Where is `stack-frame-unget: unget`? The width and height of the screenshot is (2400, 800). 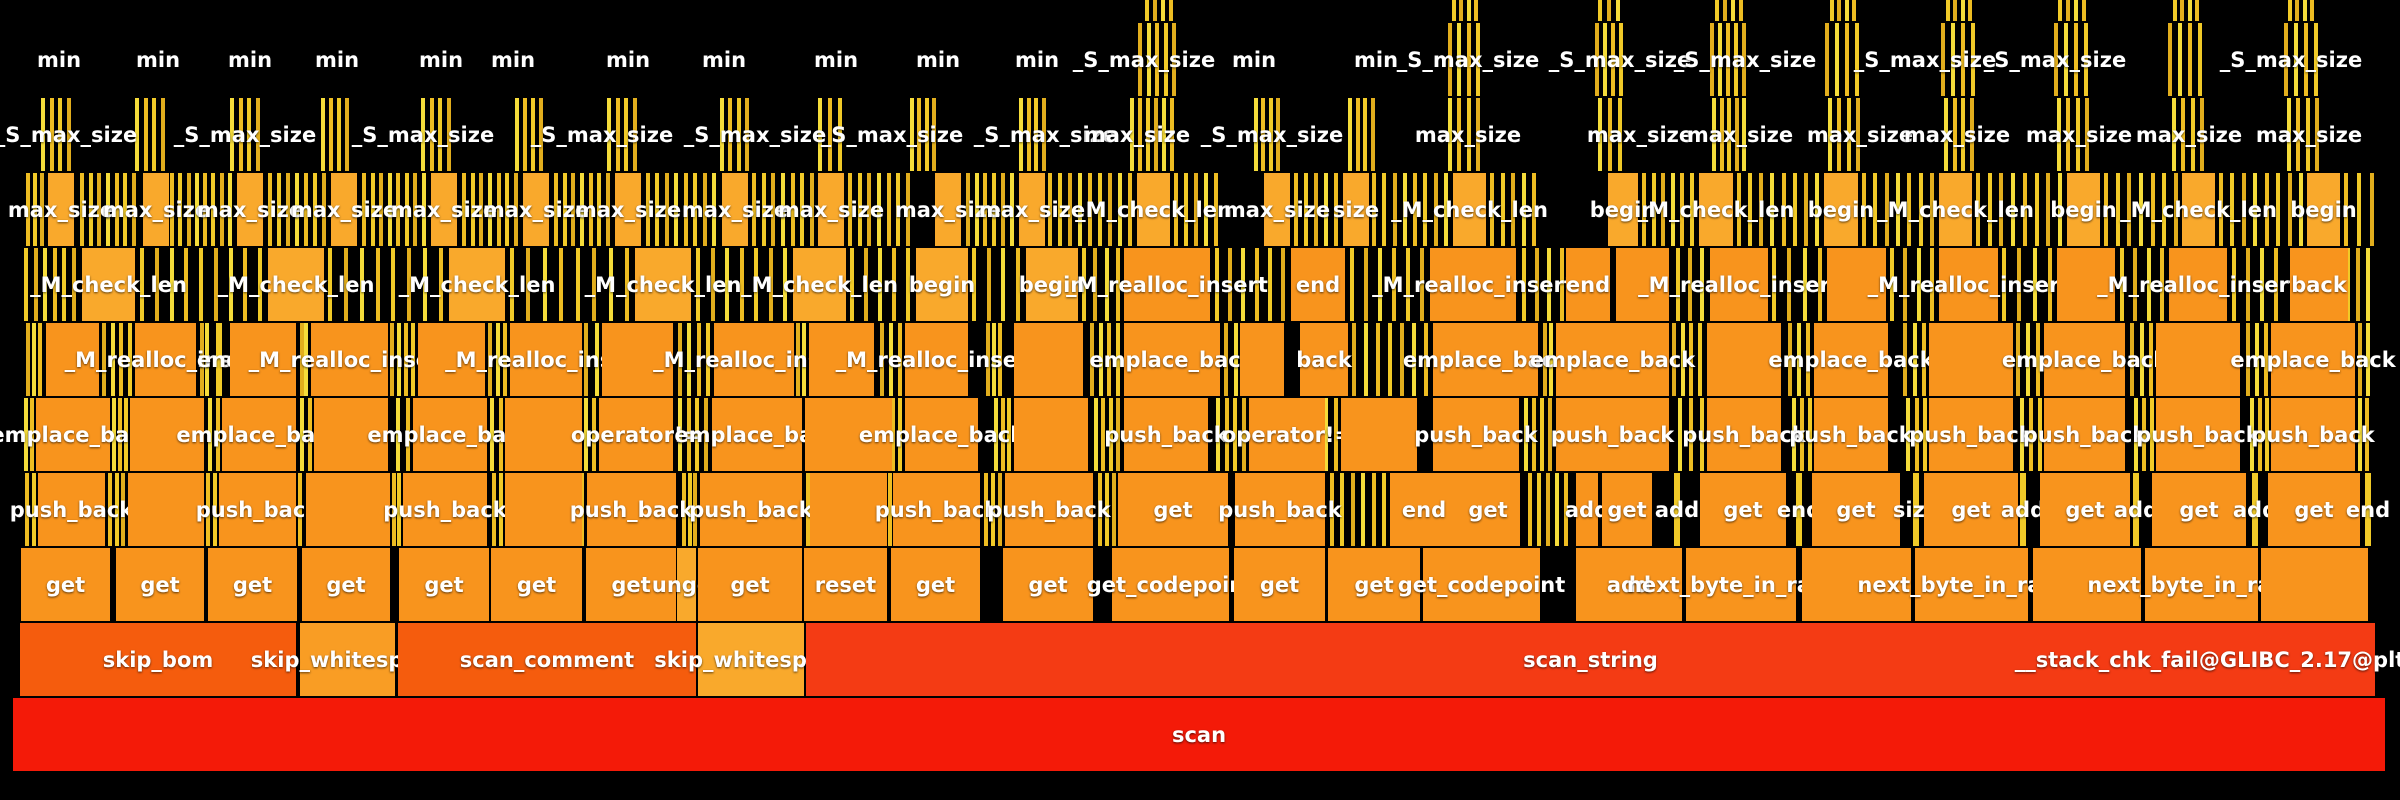
stack-frame-unget: unget is located at coordinates (686, 584).